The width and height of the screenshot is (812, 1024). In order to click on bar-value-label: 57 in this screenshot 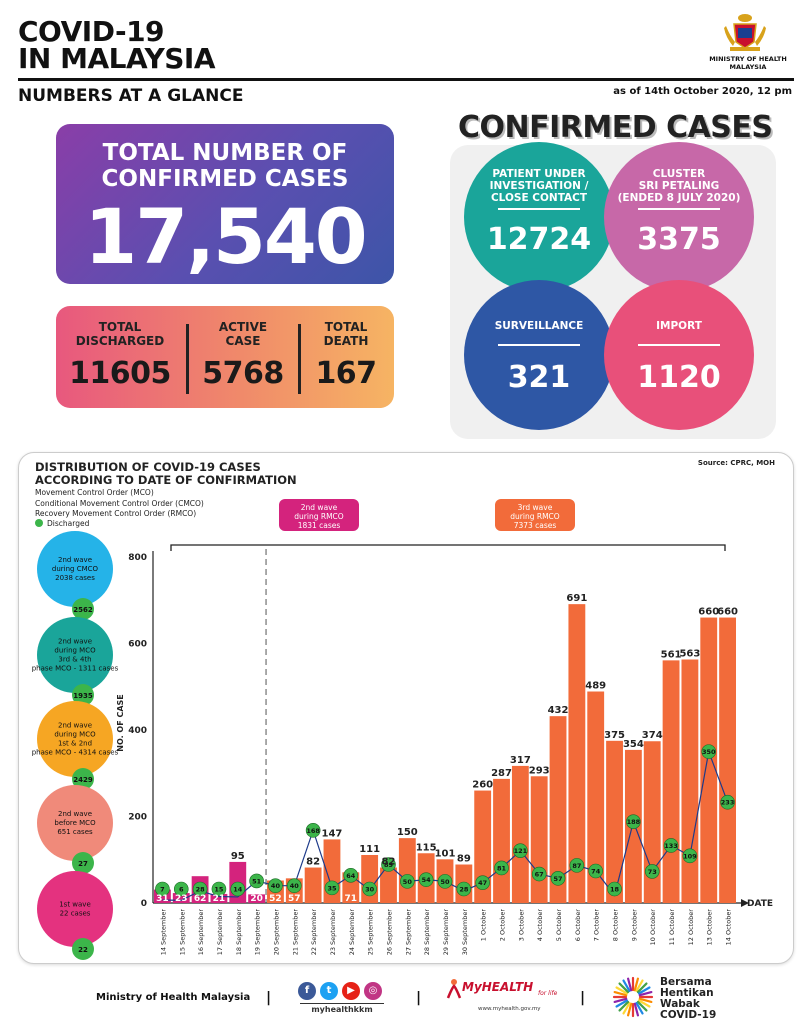, I will do `click(294, 899)`.